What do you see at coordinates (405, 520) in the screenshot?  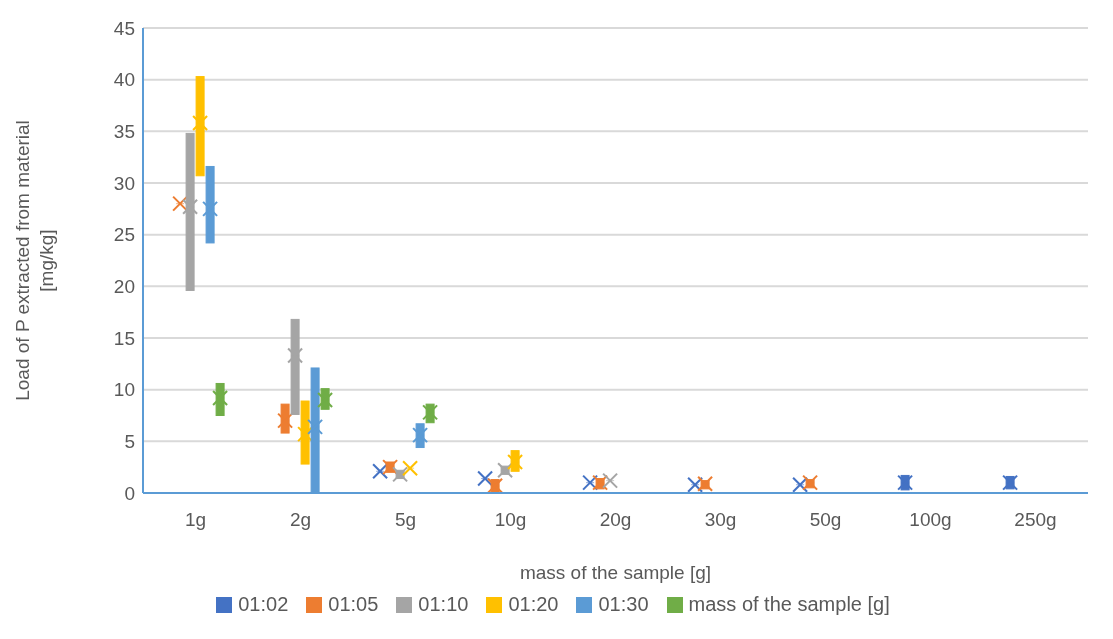 I see `x-tick-label: 5g` at bounding box center [405, 520].